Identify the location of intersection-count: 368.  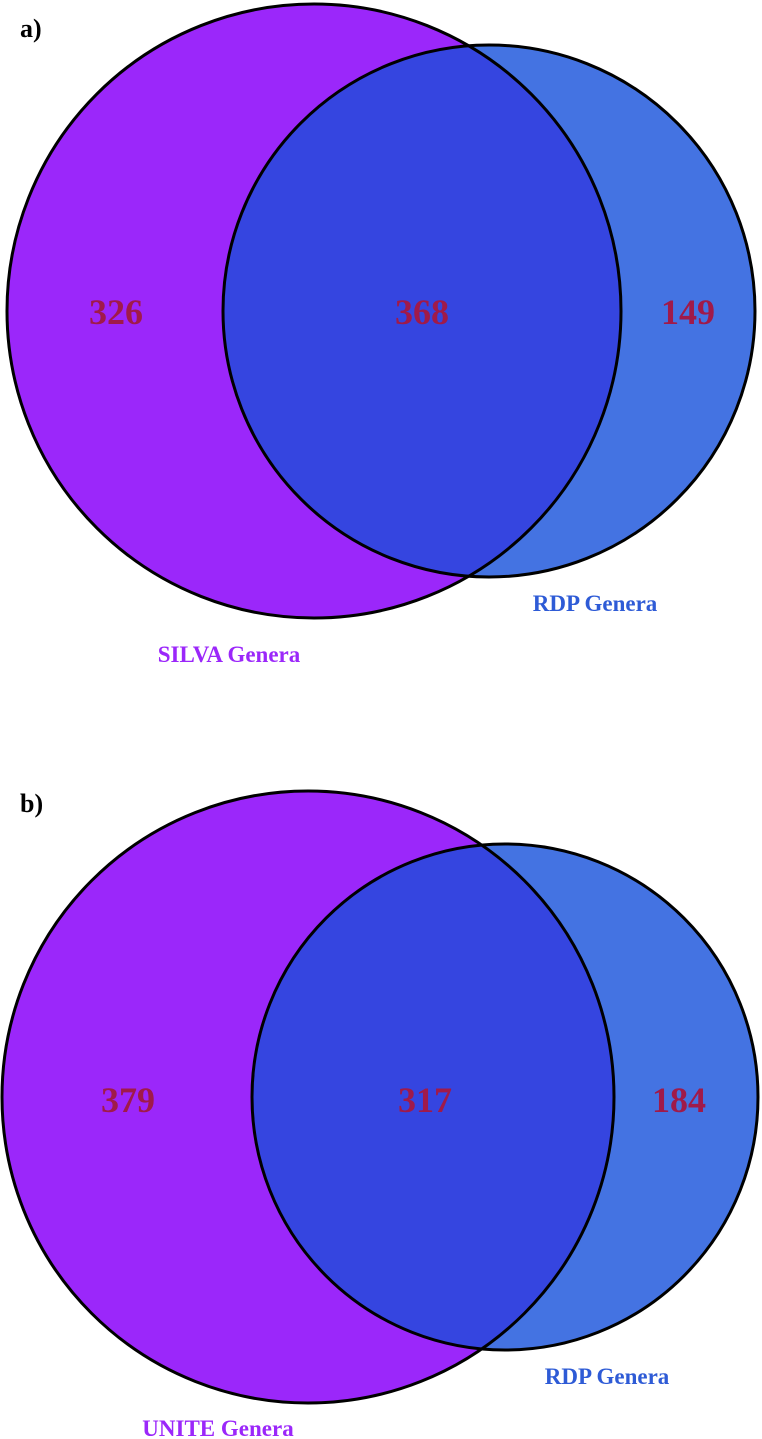
(422, 312).